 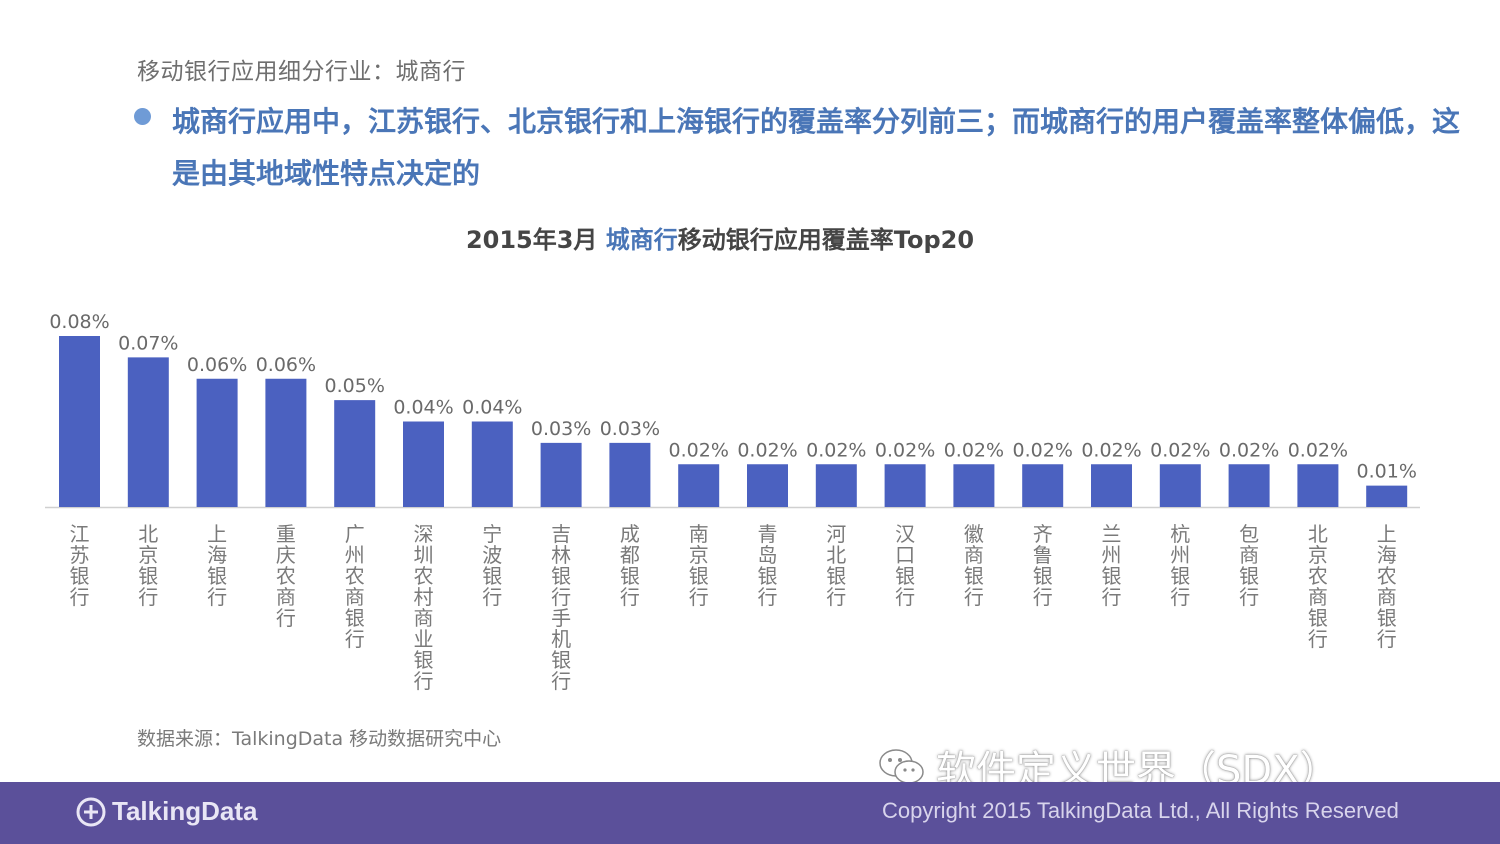 I want to click on category-label-11: 青岛银行, so click(x=768, y=565).